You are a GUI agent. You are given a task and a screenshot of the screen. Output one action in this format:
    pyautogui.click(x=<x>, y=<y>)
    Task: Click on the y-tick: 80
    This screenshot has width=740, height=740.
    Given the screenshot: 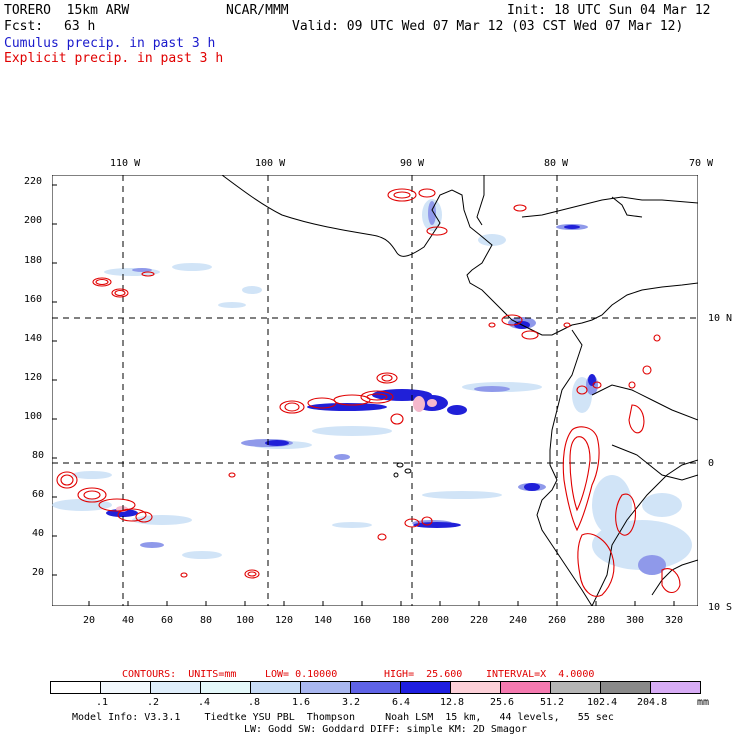 What is the action you would take?
    pyautogui.click(x=38, y=455)
    